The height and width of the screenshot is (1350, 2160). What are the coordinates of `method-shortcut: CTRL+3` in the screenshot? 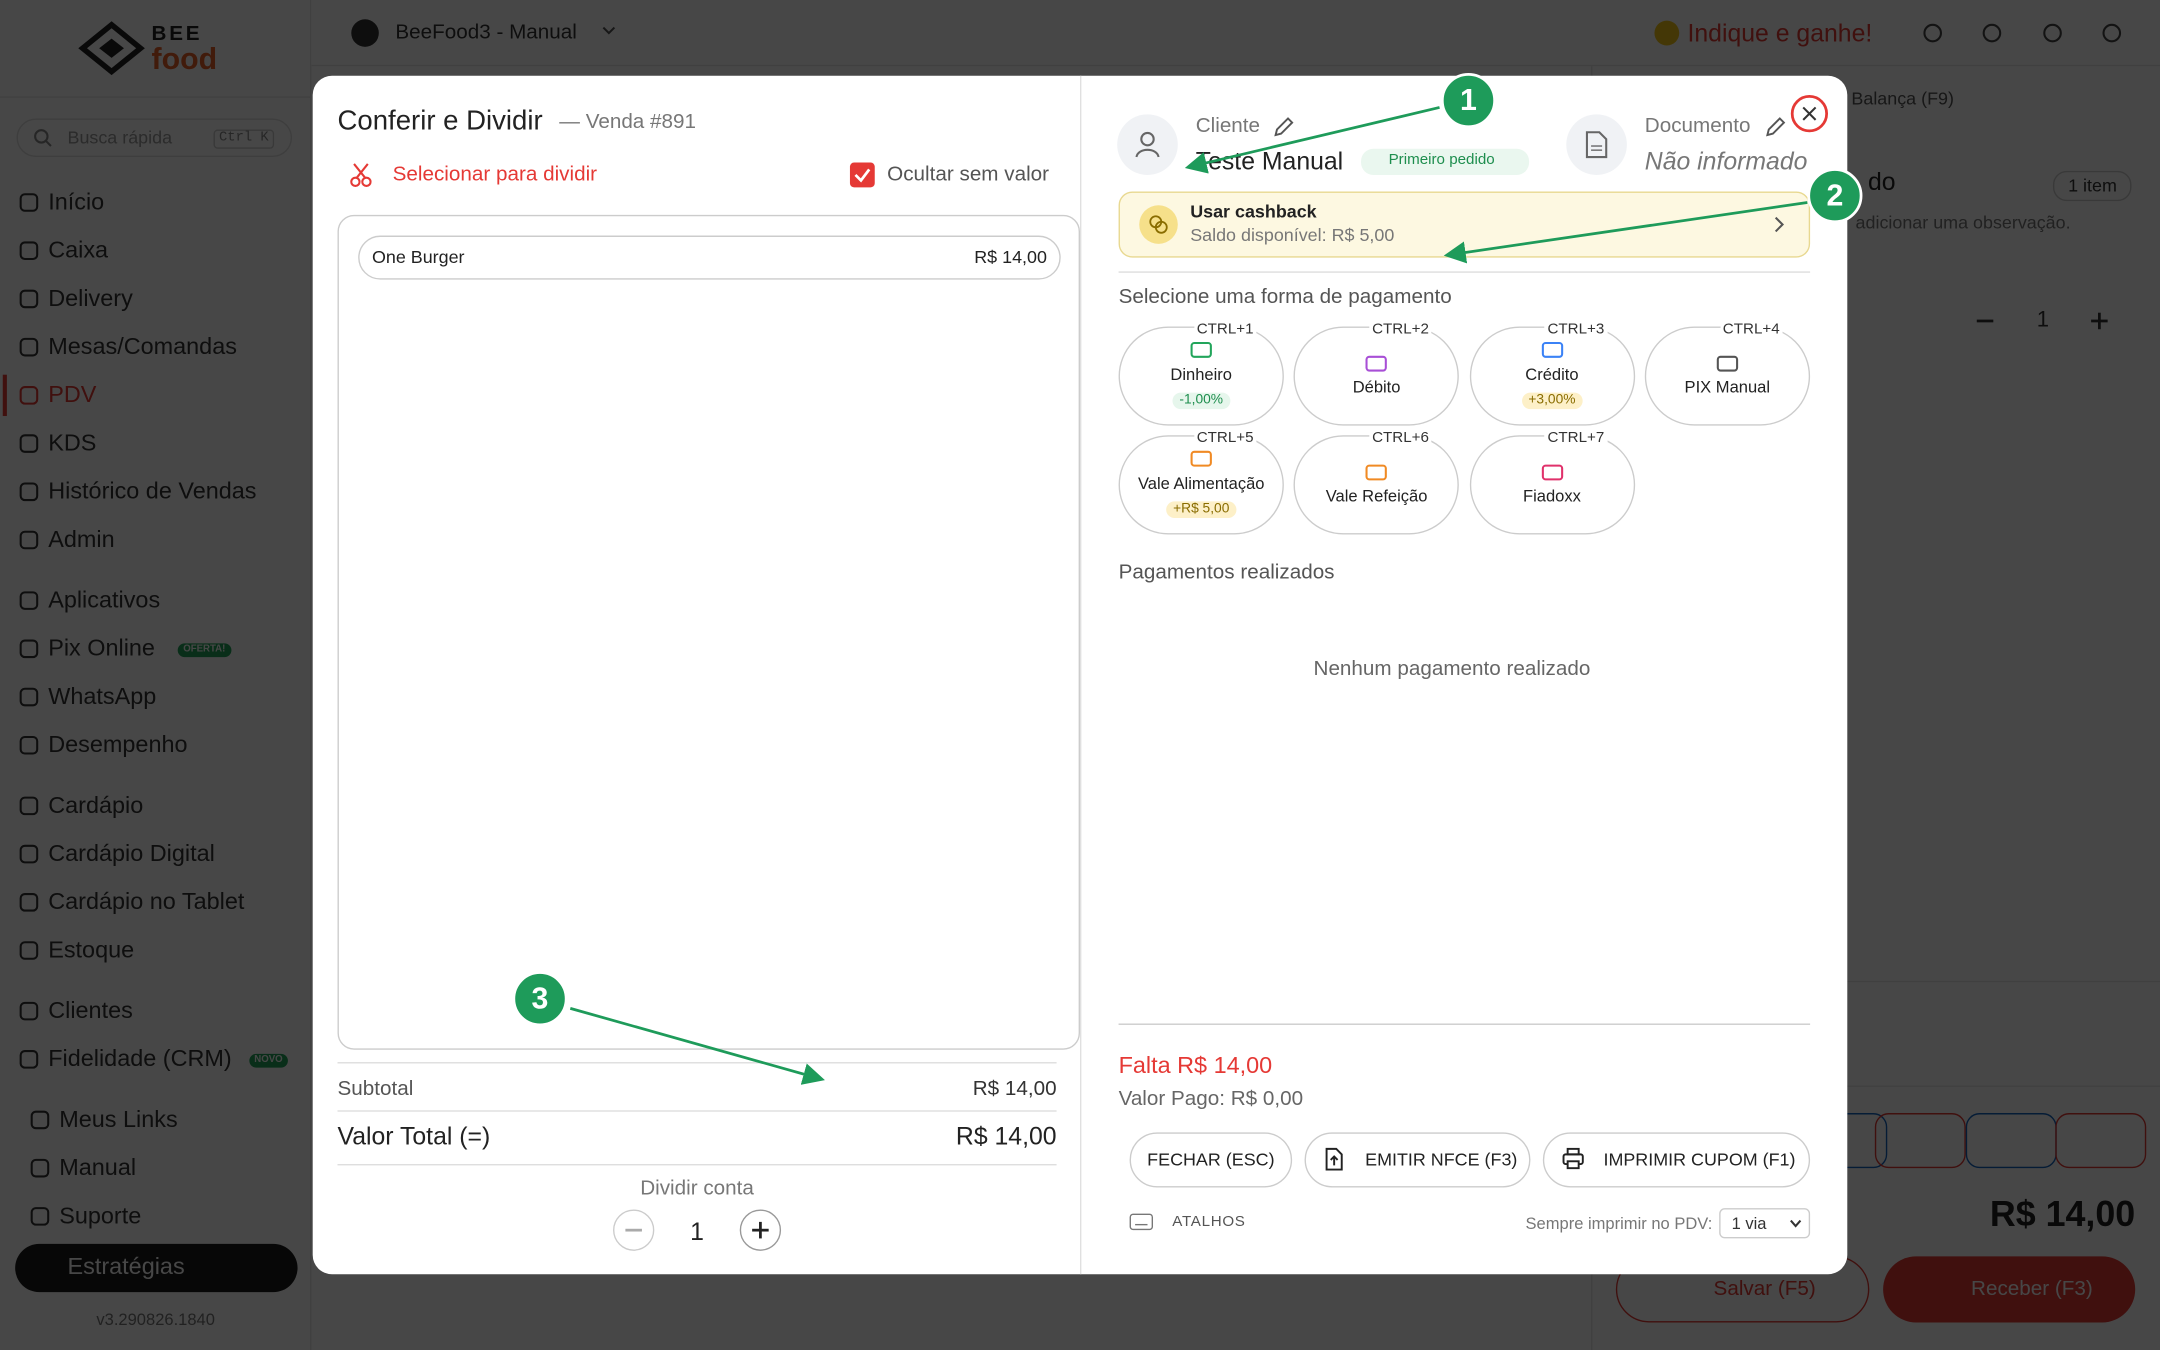 It's located at (1576, 330).